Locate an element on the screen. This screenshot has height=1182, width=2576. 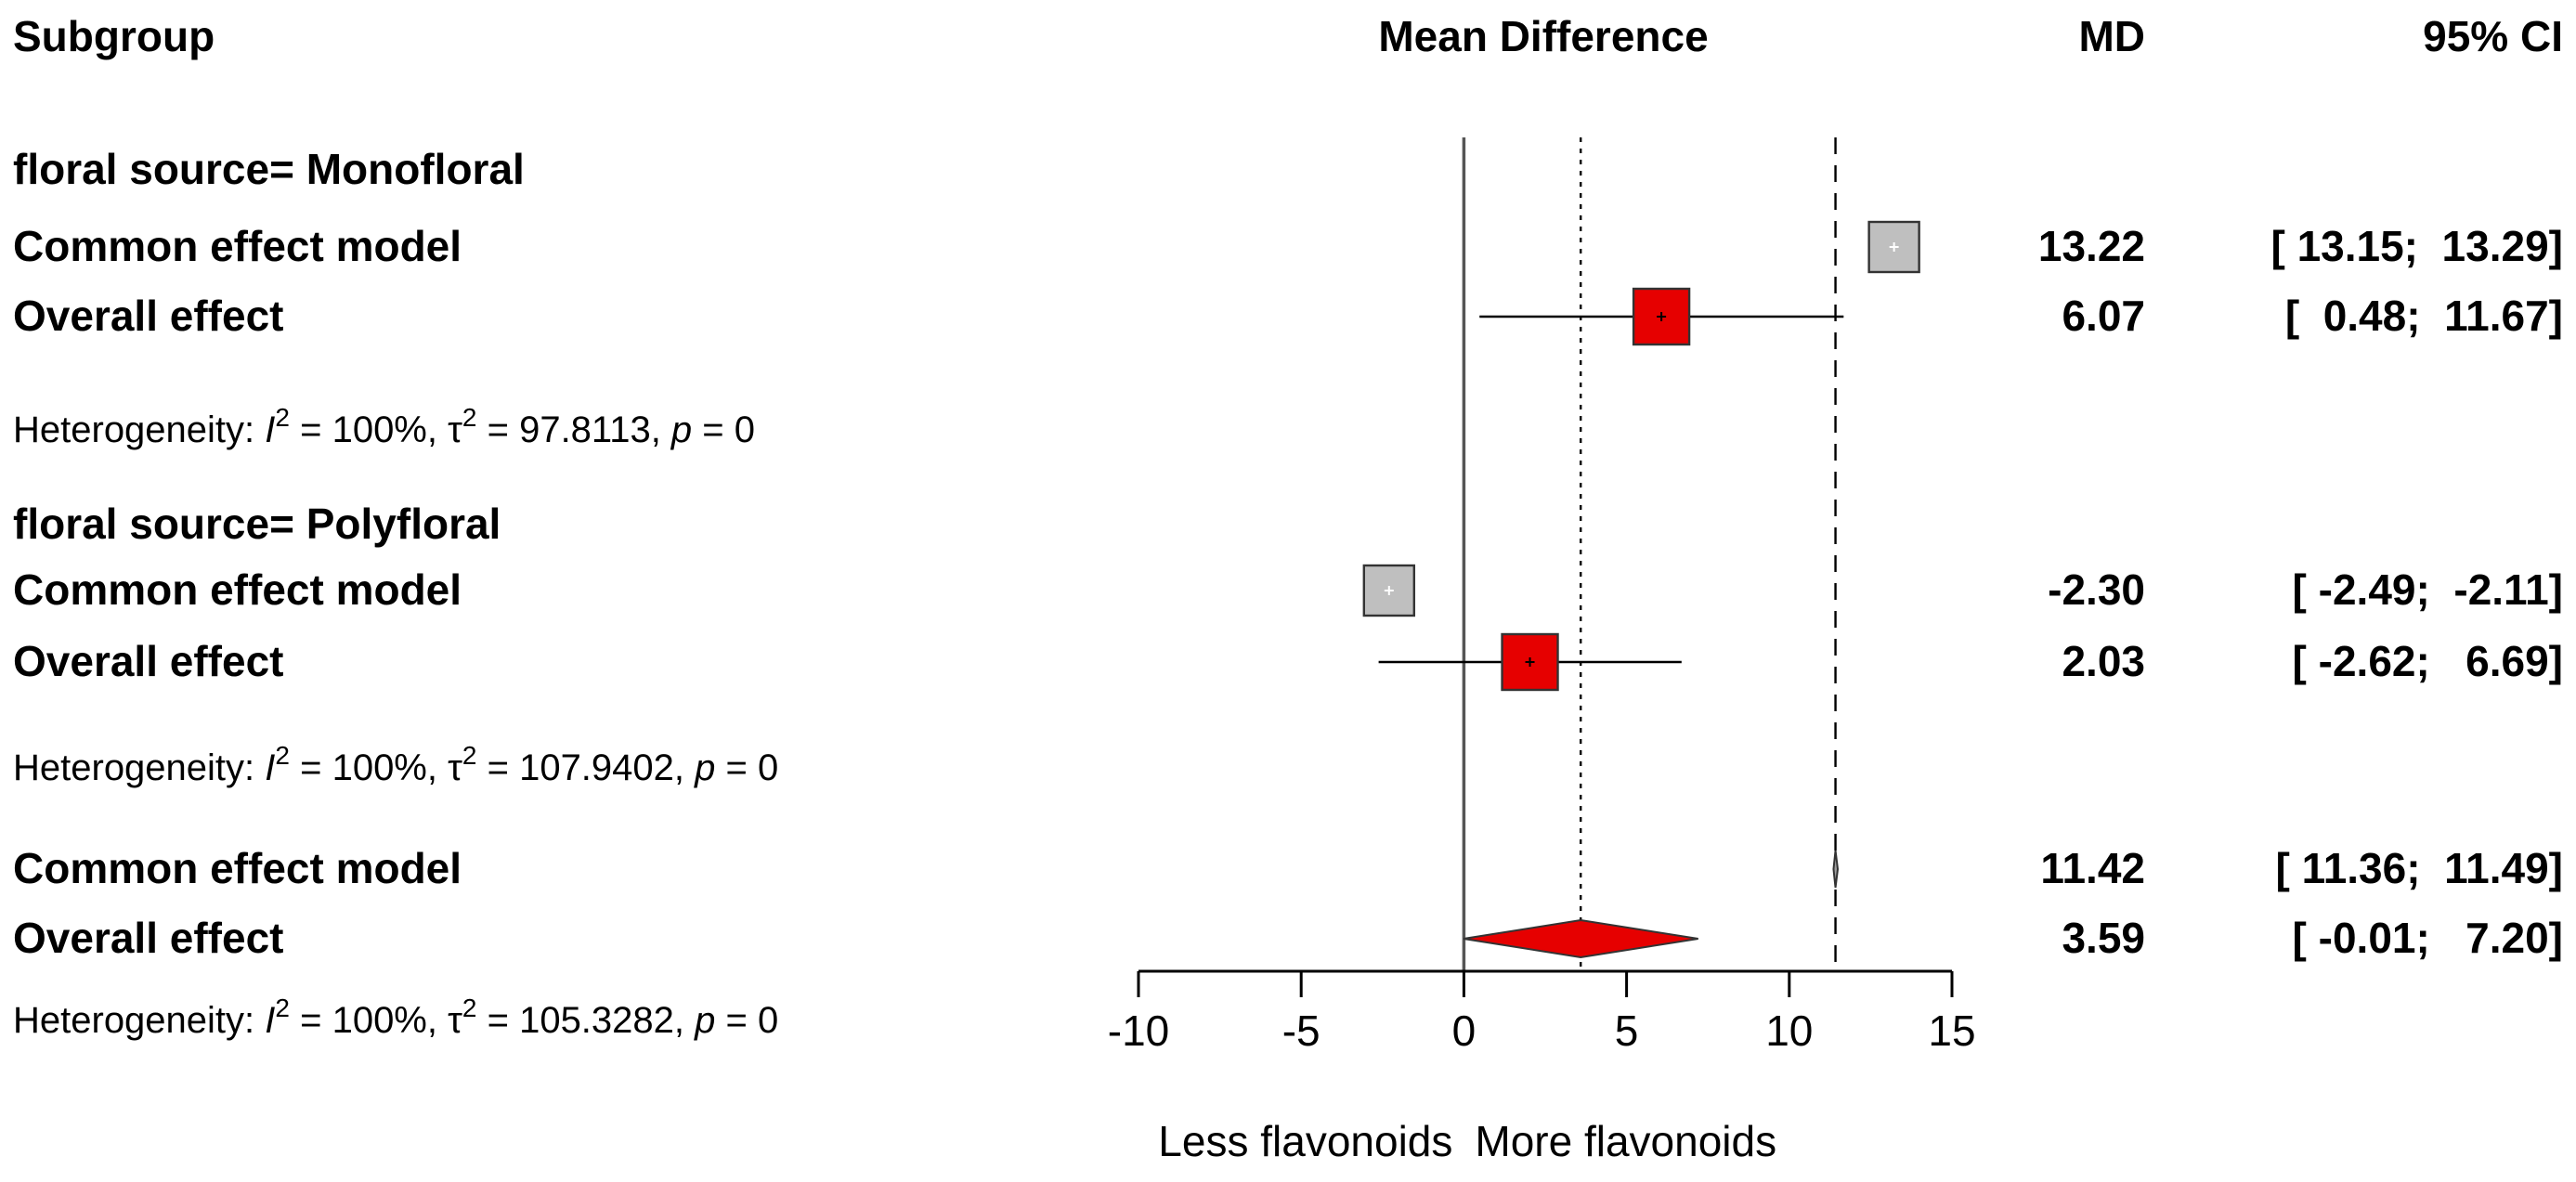
ci-value: [ 11.36; 11.49] is located at coordinates (2419, 868).